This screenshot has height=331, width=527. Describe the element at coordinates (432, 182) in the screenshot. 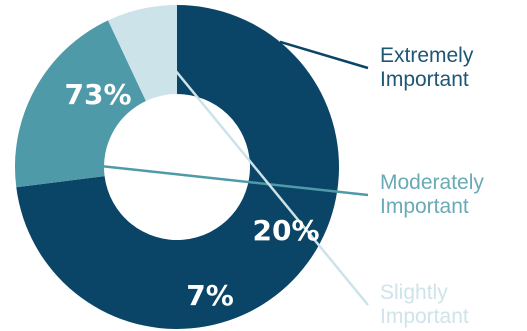

I see `legend-label-line: Moderately` at that location.